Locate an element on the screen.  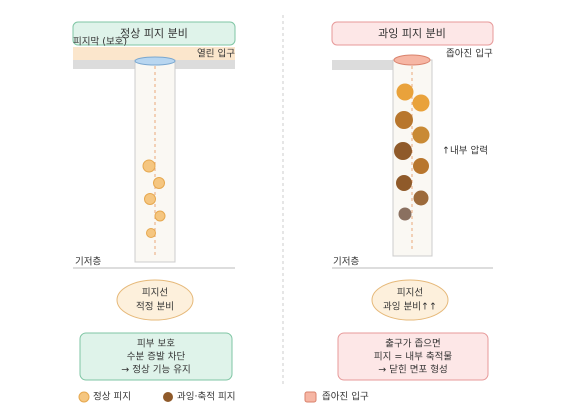
panel-title: 정상 피지 분비 is located at coordinates (154, 33).